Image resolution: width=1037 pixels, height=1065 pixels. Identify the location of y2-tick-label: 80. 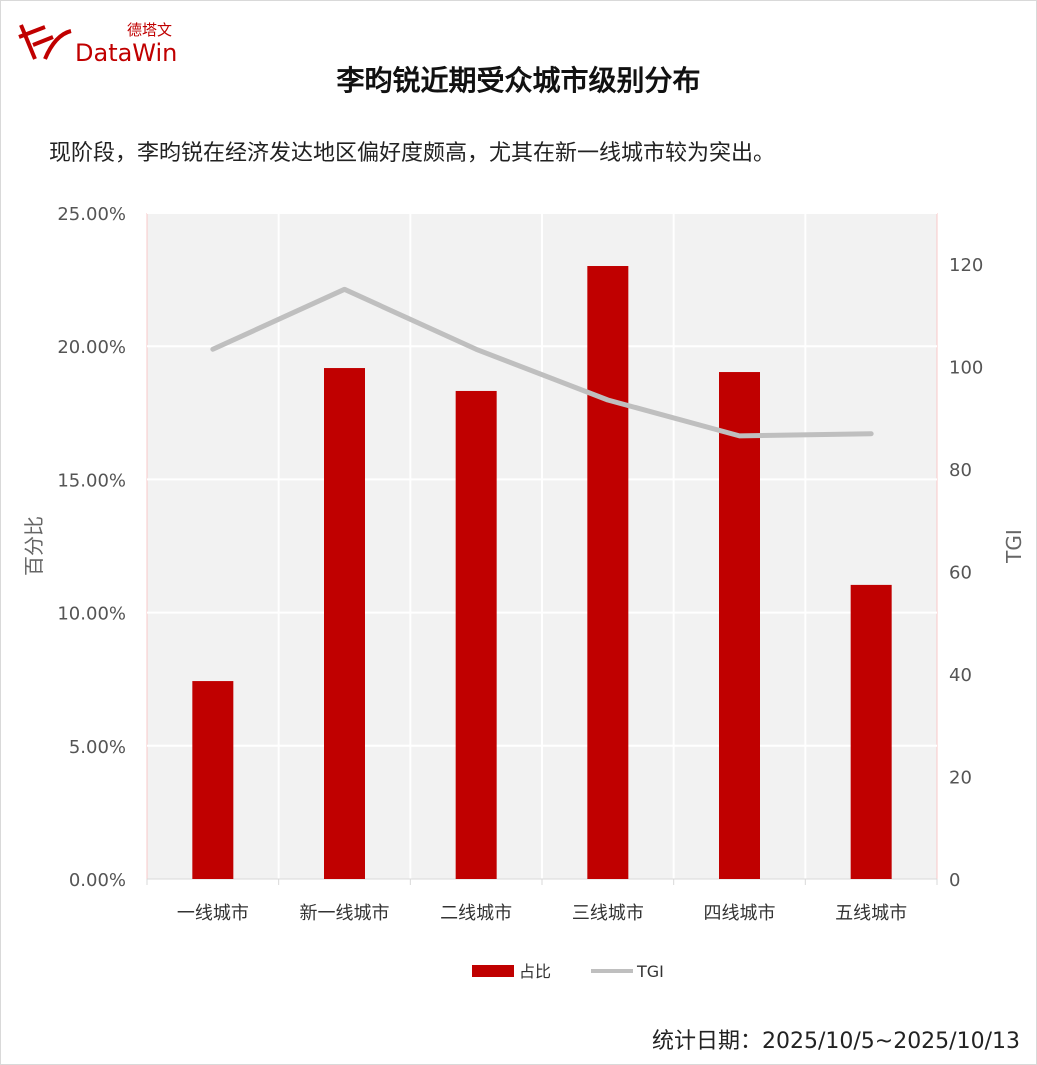
(960, 470).